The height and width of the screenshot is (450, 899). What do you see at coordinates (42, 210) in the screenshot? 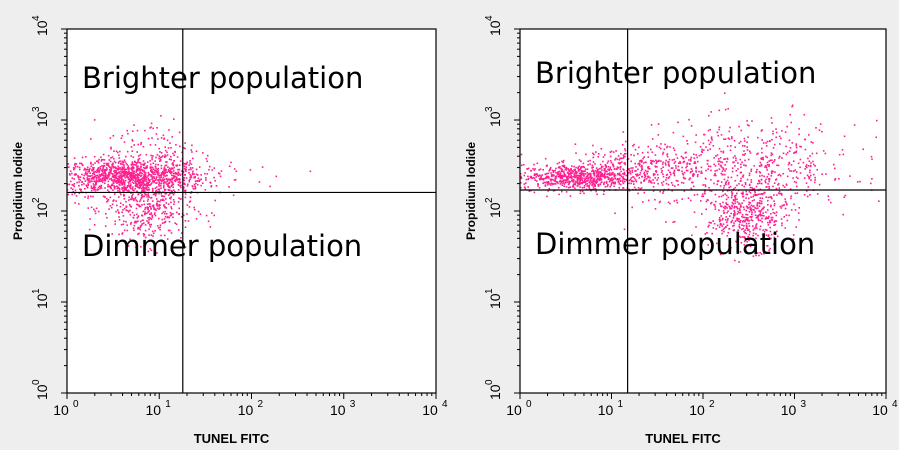
I see `y-tick-label: 10` at bounding box center [42, 210].